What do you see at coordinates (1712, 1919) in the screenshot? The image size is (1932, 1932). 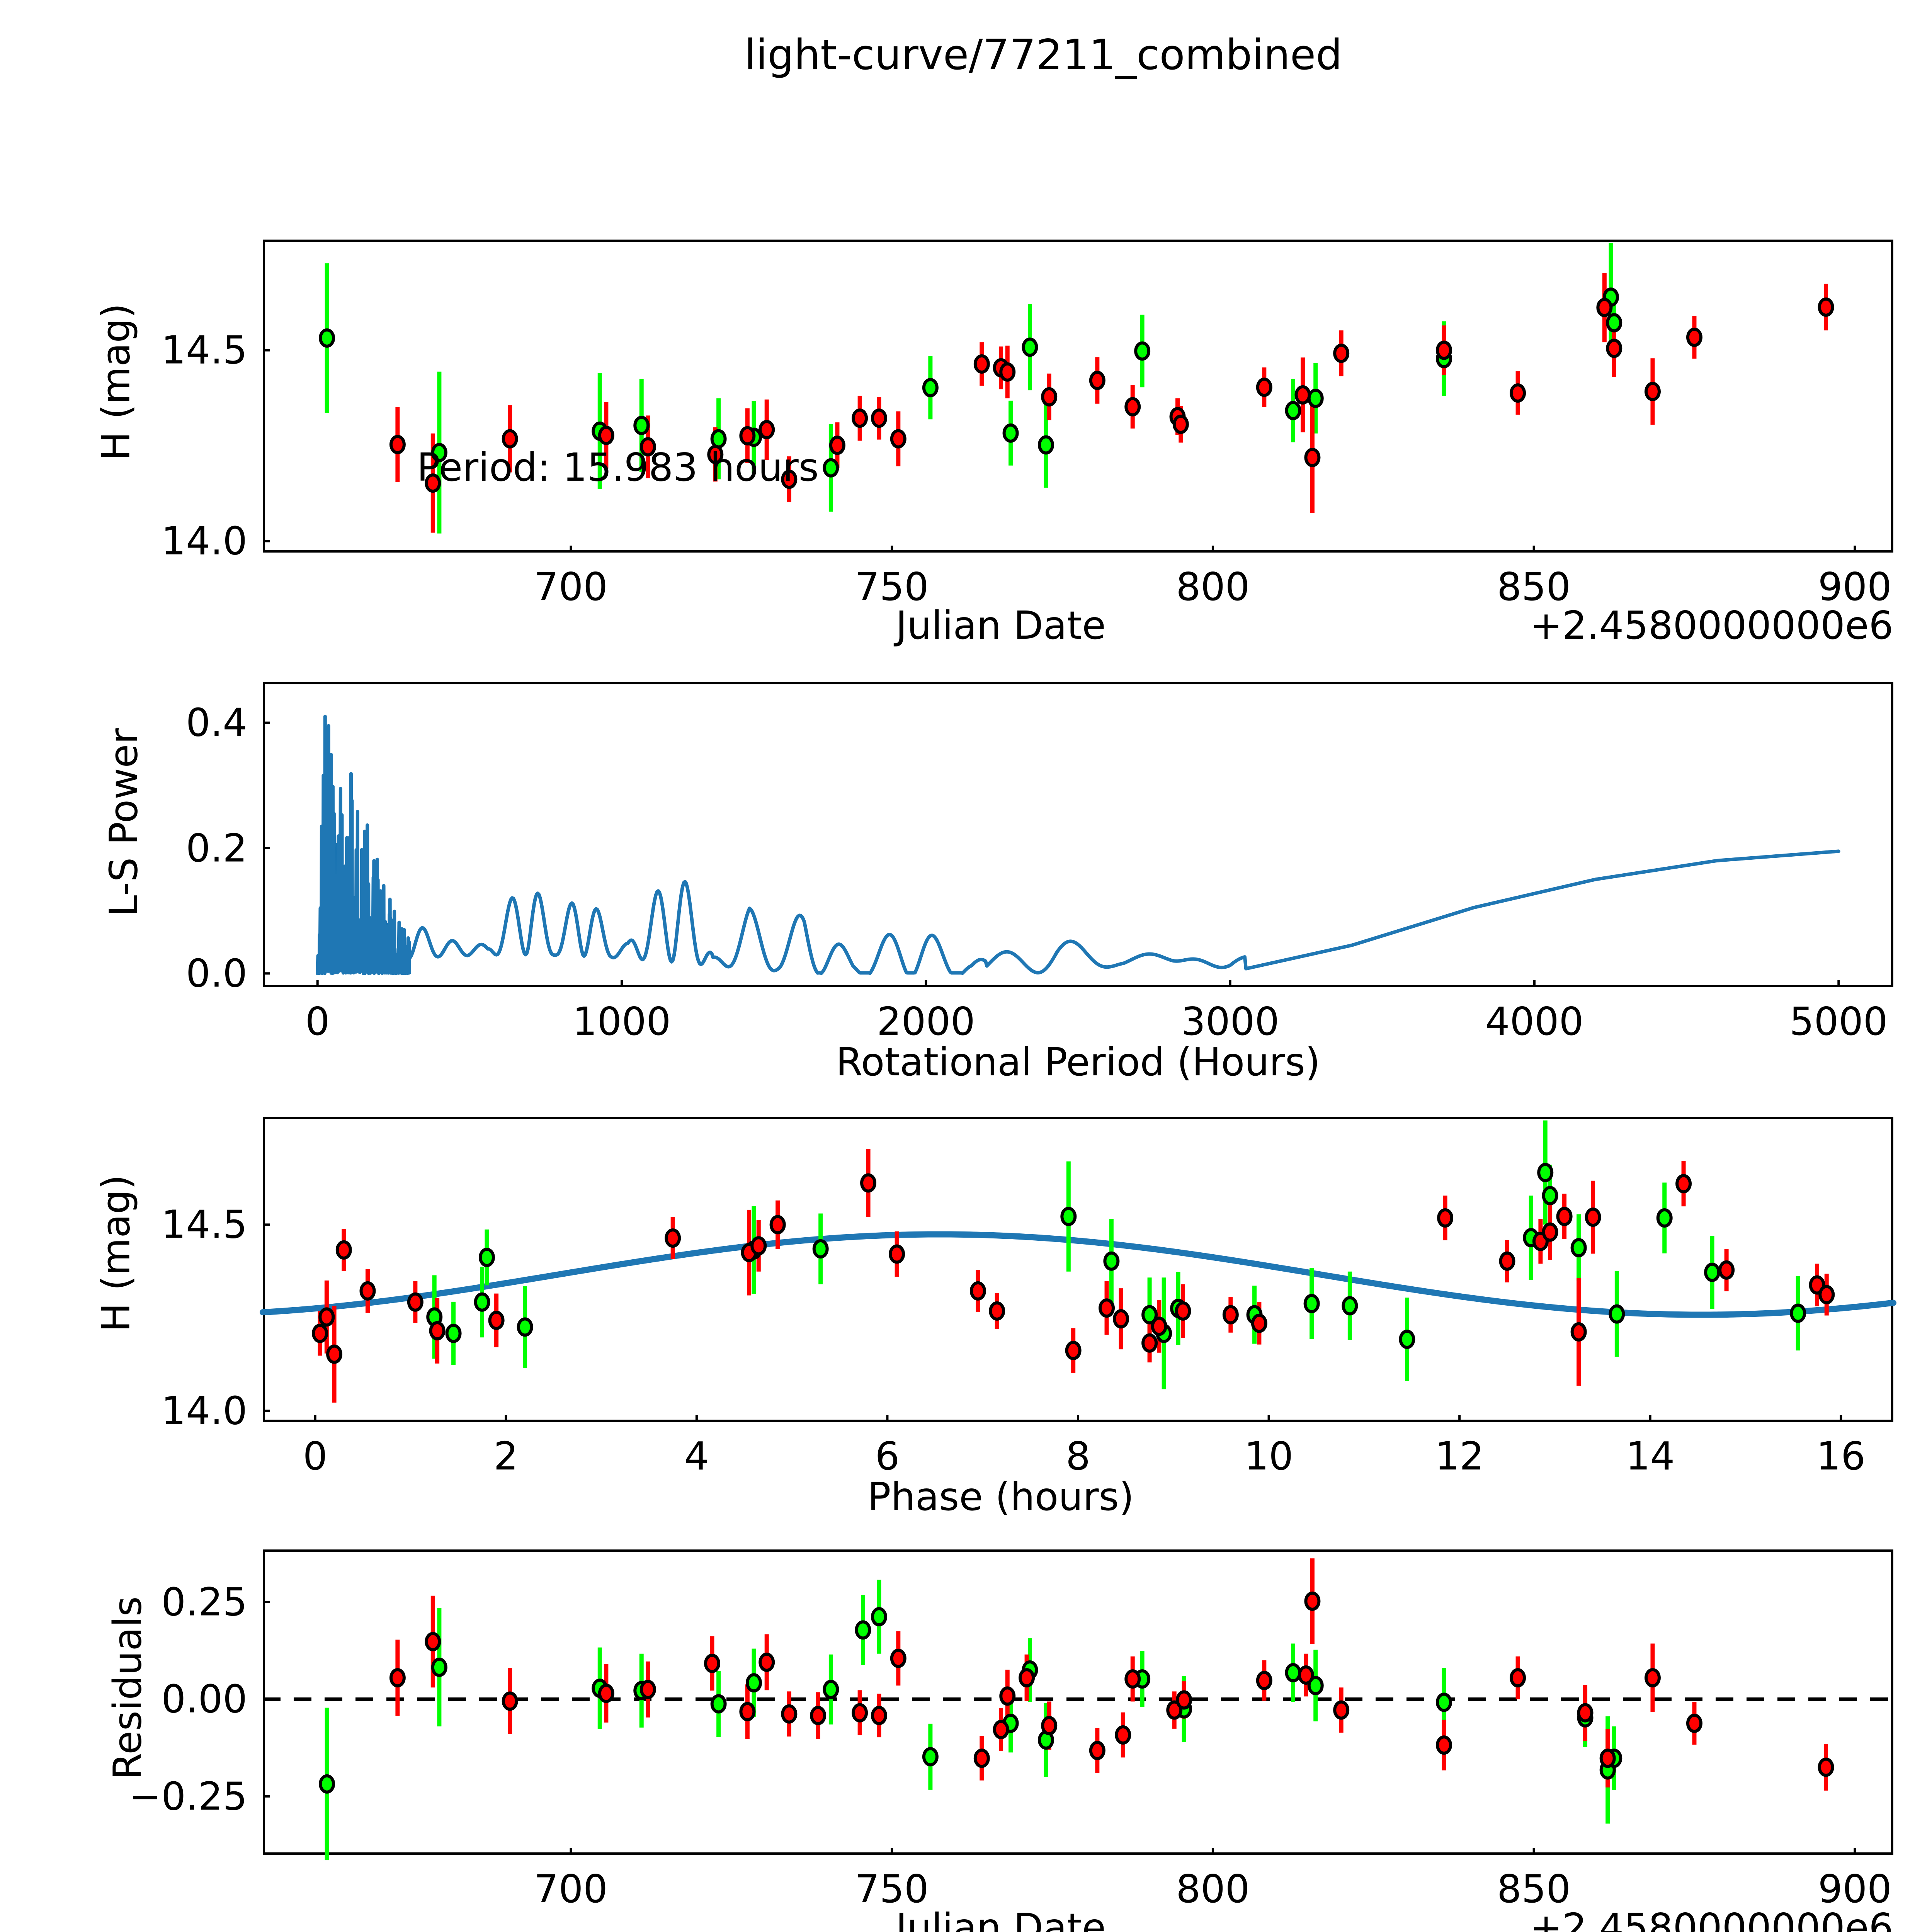 I see `panel-residuals-offset-text: +2.4580000000e6` at bounding box center [1712, 1919].